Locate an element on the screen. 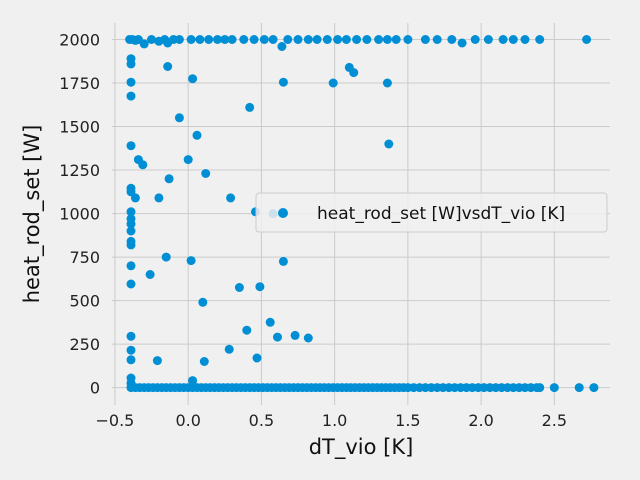  y-tick-label: 1500 is located at coordinates (79, 127).